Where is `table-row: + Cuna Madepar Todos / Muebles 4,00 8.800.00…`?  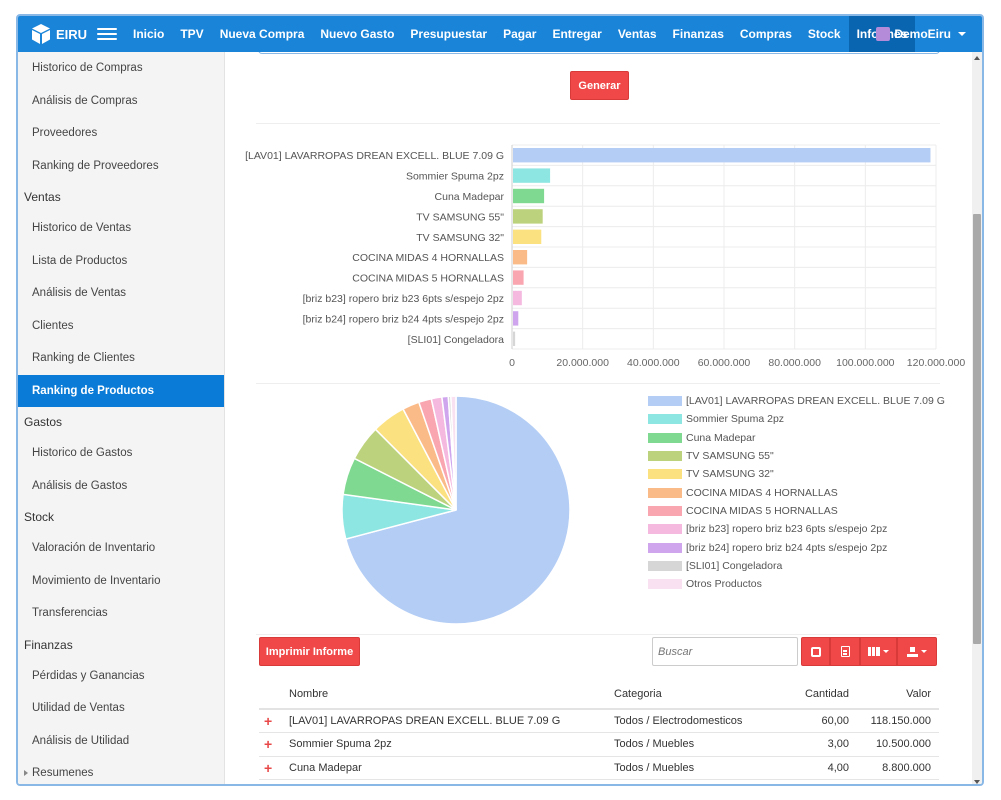 table-row: + Cuna Madepar Todos / Muebles 4,00 8.800.00… is located at coordinates (599, 768).